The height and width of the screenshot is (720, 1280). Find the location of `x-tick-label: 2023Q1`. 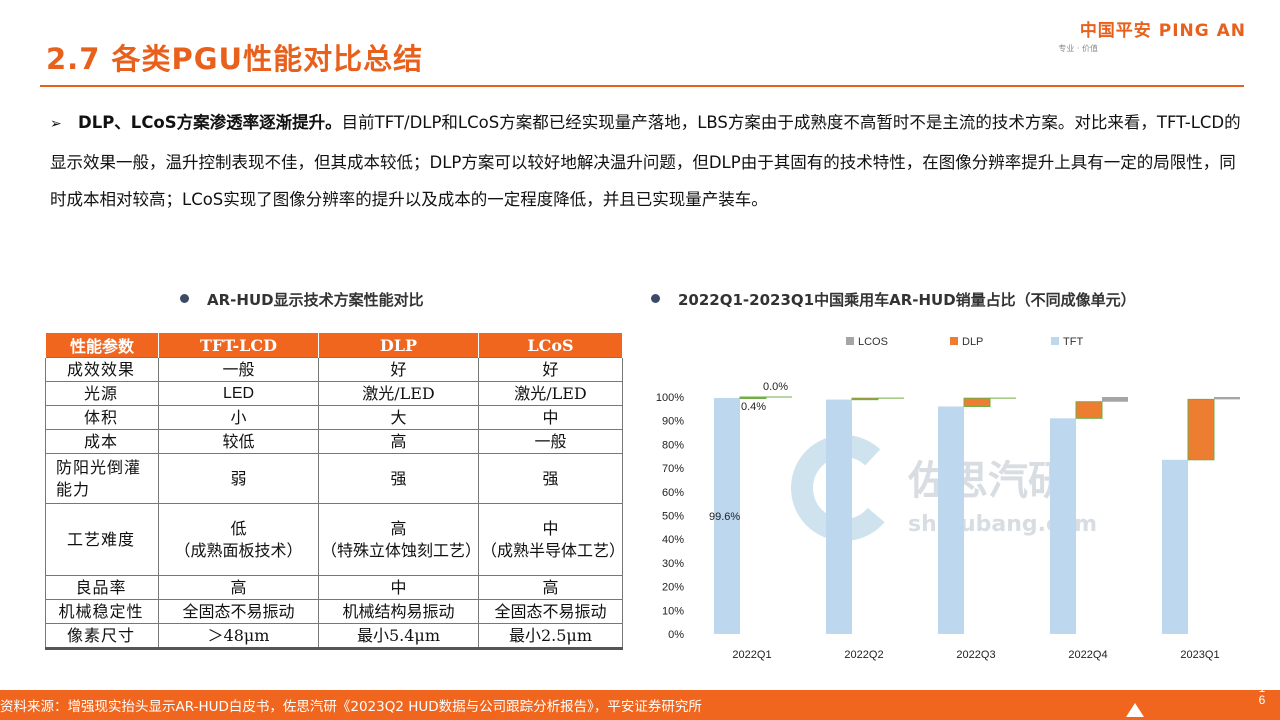

x-tick-label: 2023Q1 is located at coordinates (1199, 655).